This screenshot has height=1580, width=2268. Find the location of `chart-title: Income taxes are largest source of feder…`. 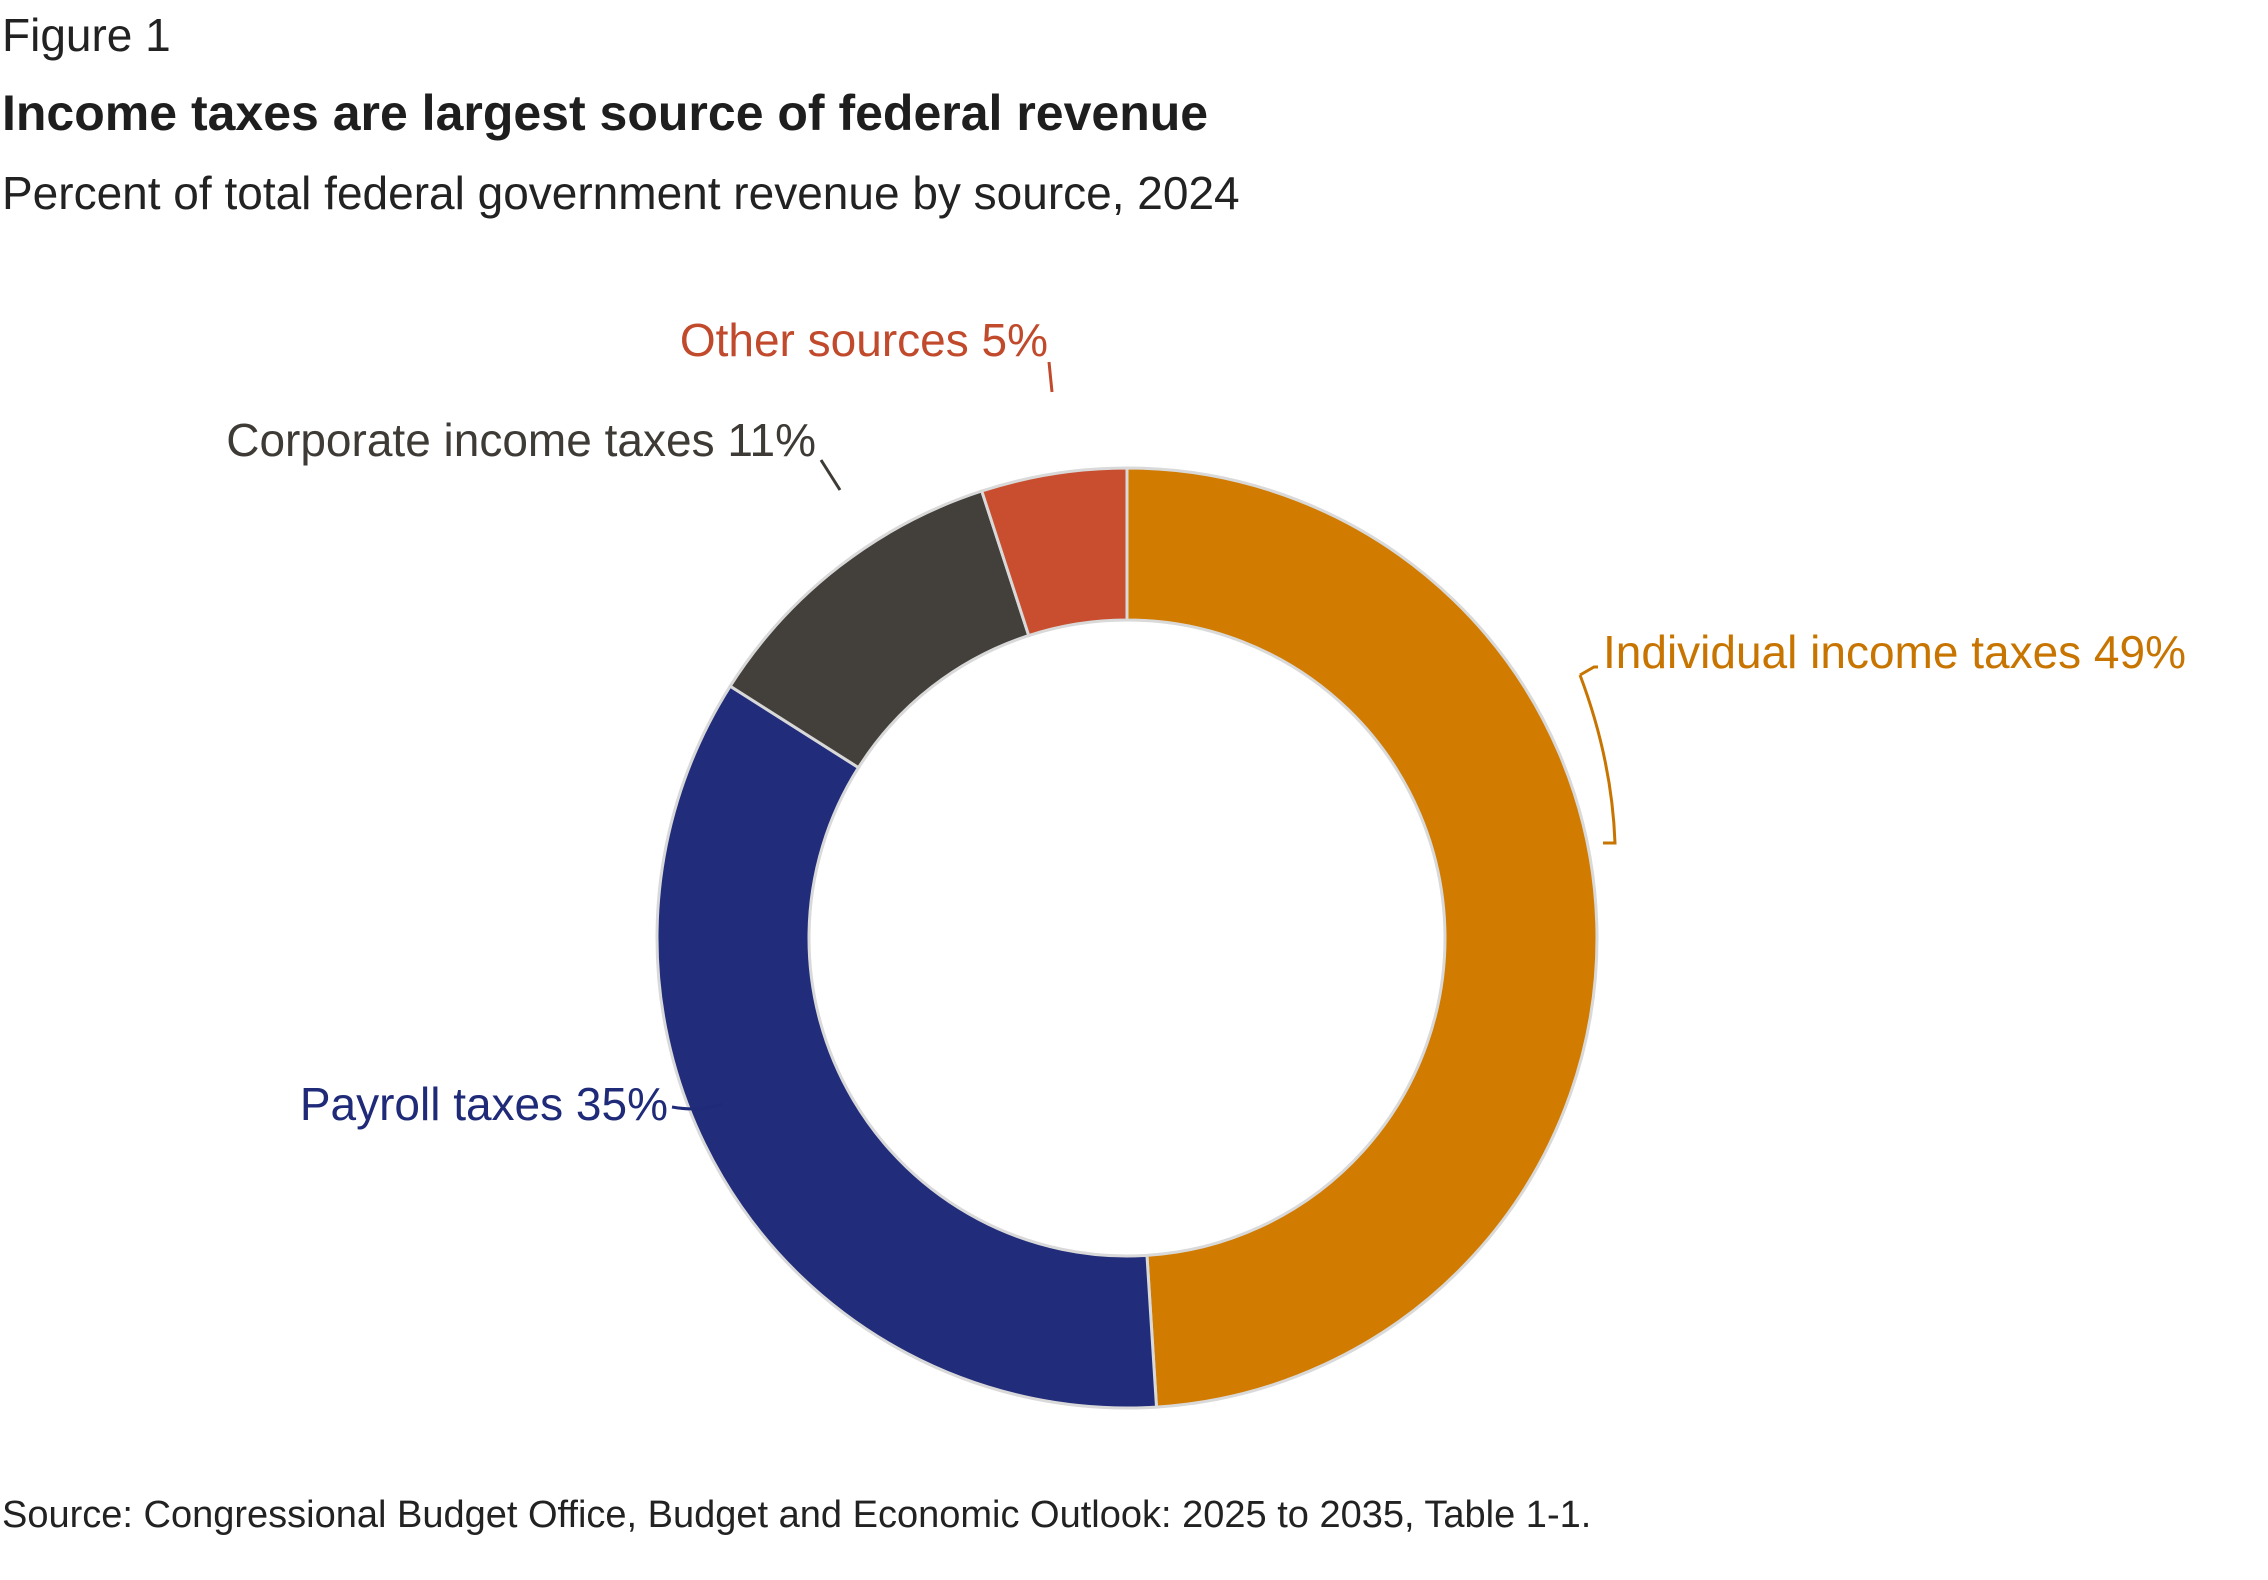

chart-title: Income taxes are largest source of feder… is located at coordinates (605, 113).